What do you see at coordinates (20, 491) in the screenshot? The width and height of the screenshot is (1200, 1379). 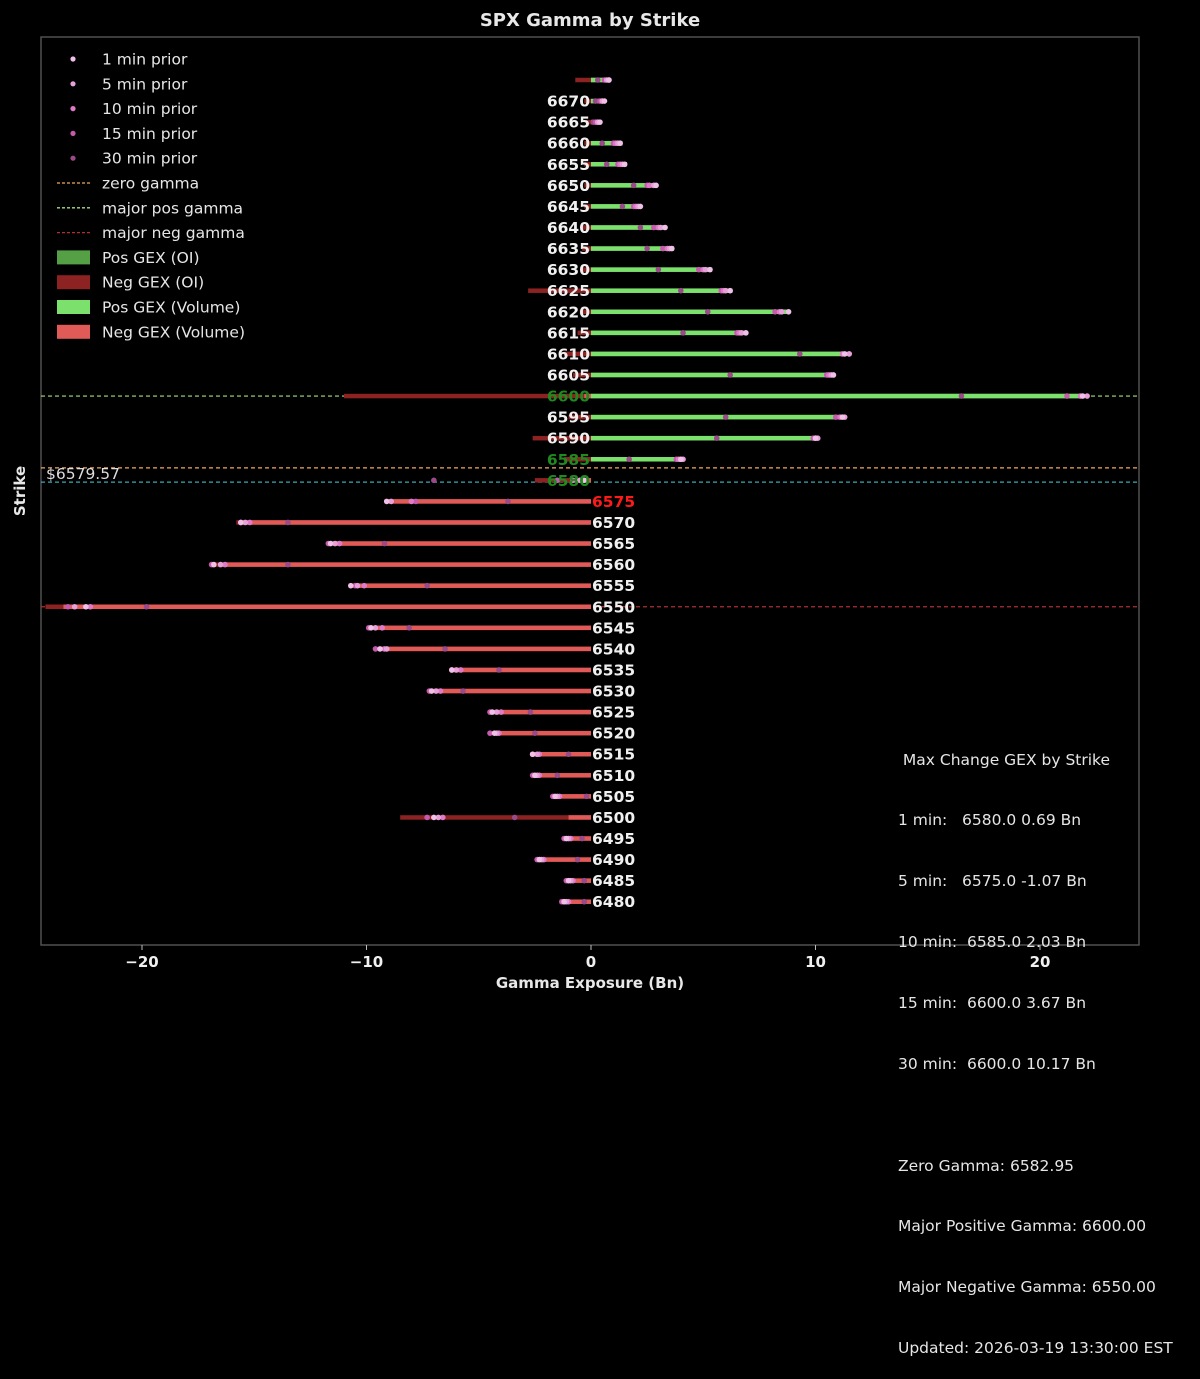 I see `y-axis-label: Strike` at bounding box center [20, 491].